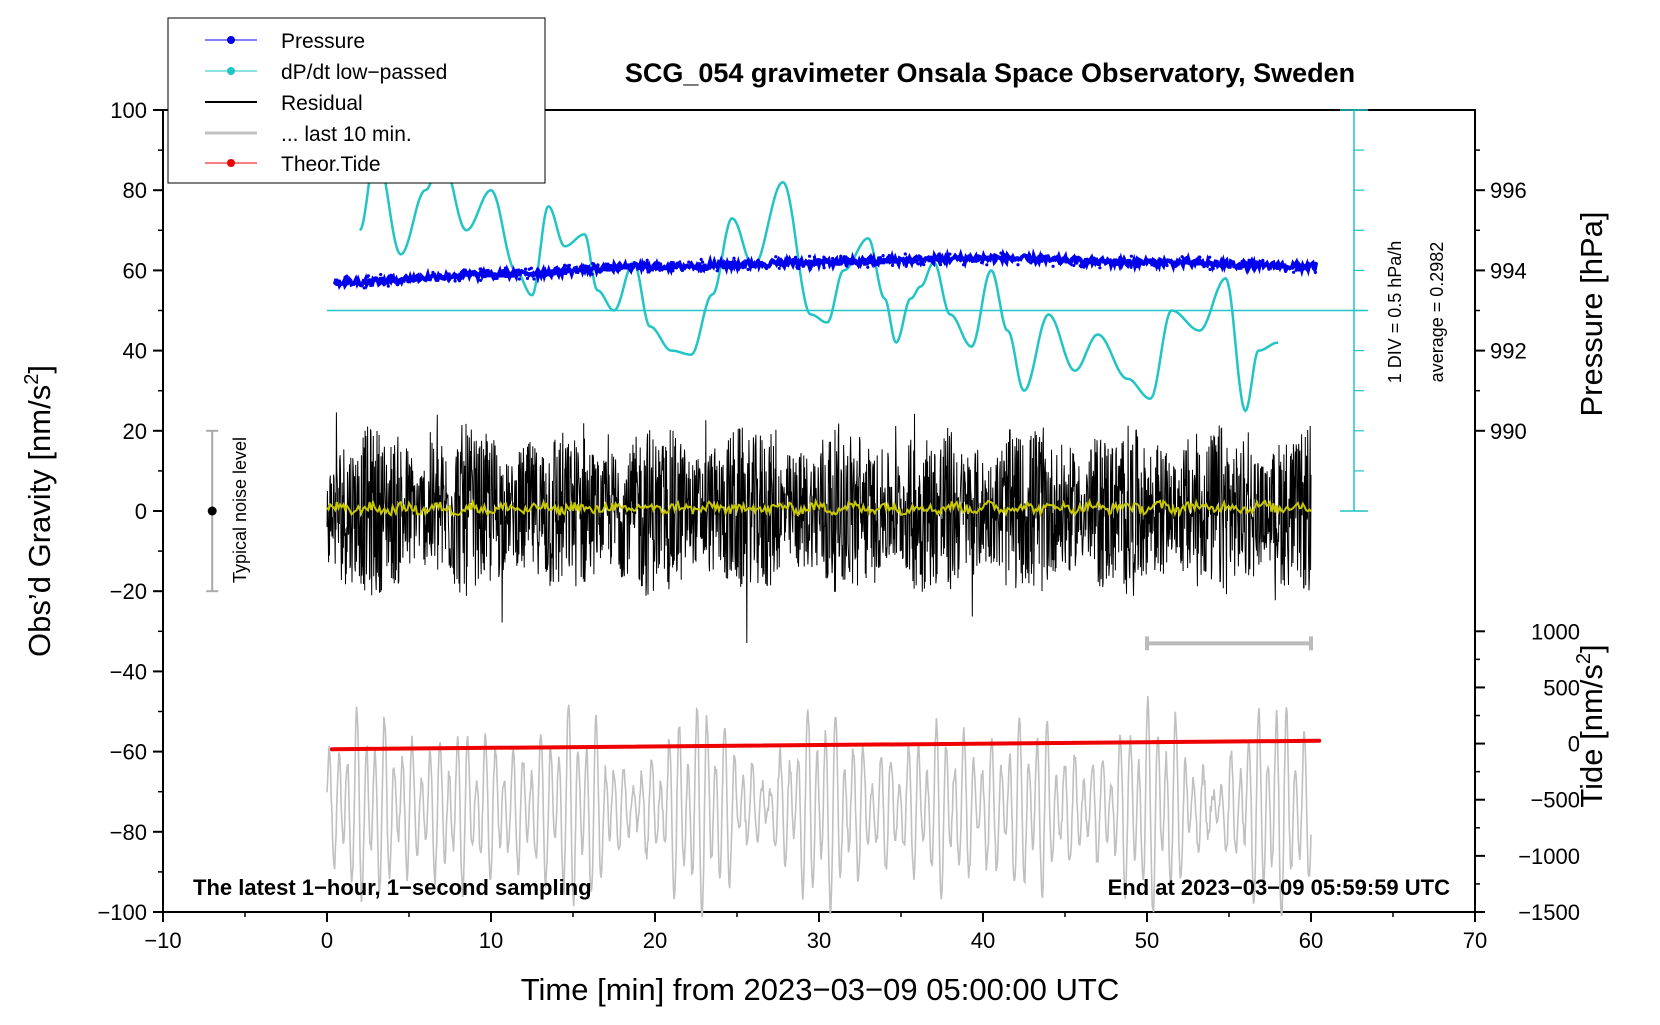 This screenshot has width=1660, height=1025. What do you see at coordinates (39, 511) in the screenshot?
I see `y-axis-label-left: Obs’d Gravity [nm/s2]` at bounding box center [39, 511].